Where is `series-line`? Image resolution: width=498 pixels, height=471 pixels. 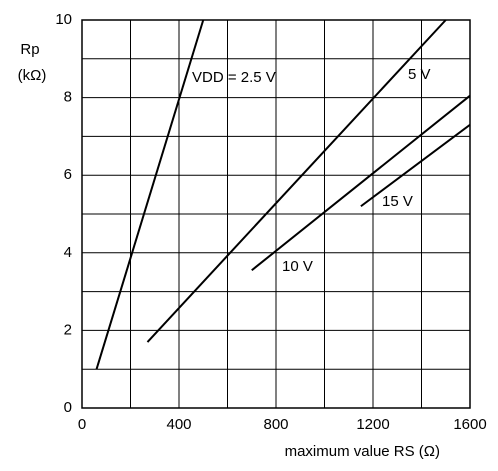
series-line is located at coordinates (415, 165).